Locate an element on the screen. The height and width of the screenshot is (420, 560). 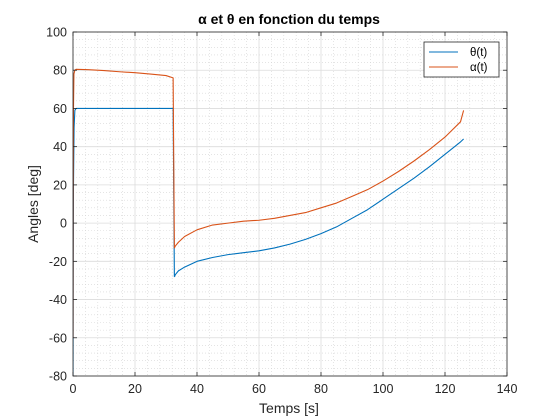
x-tick-label: 140 is located at coordinates (507, 389).